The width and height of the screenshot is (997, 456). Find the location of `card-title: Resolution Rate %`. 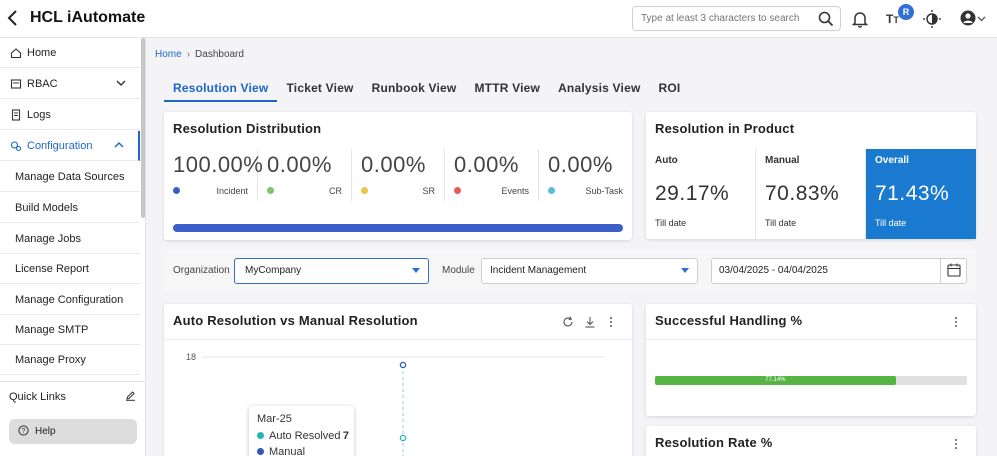

card-title: Resolution Rate % is located at coordinates (714, 442).